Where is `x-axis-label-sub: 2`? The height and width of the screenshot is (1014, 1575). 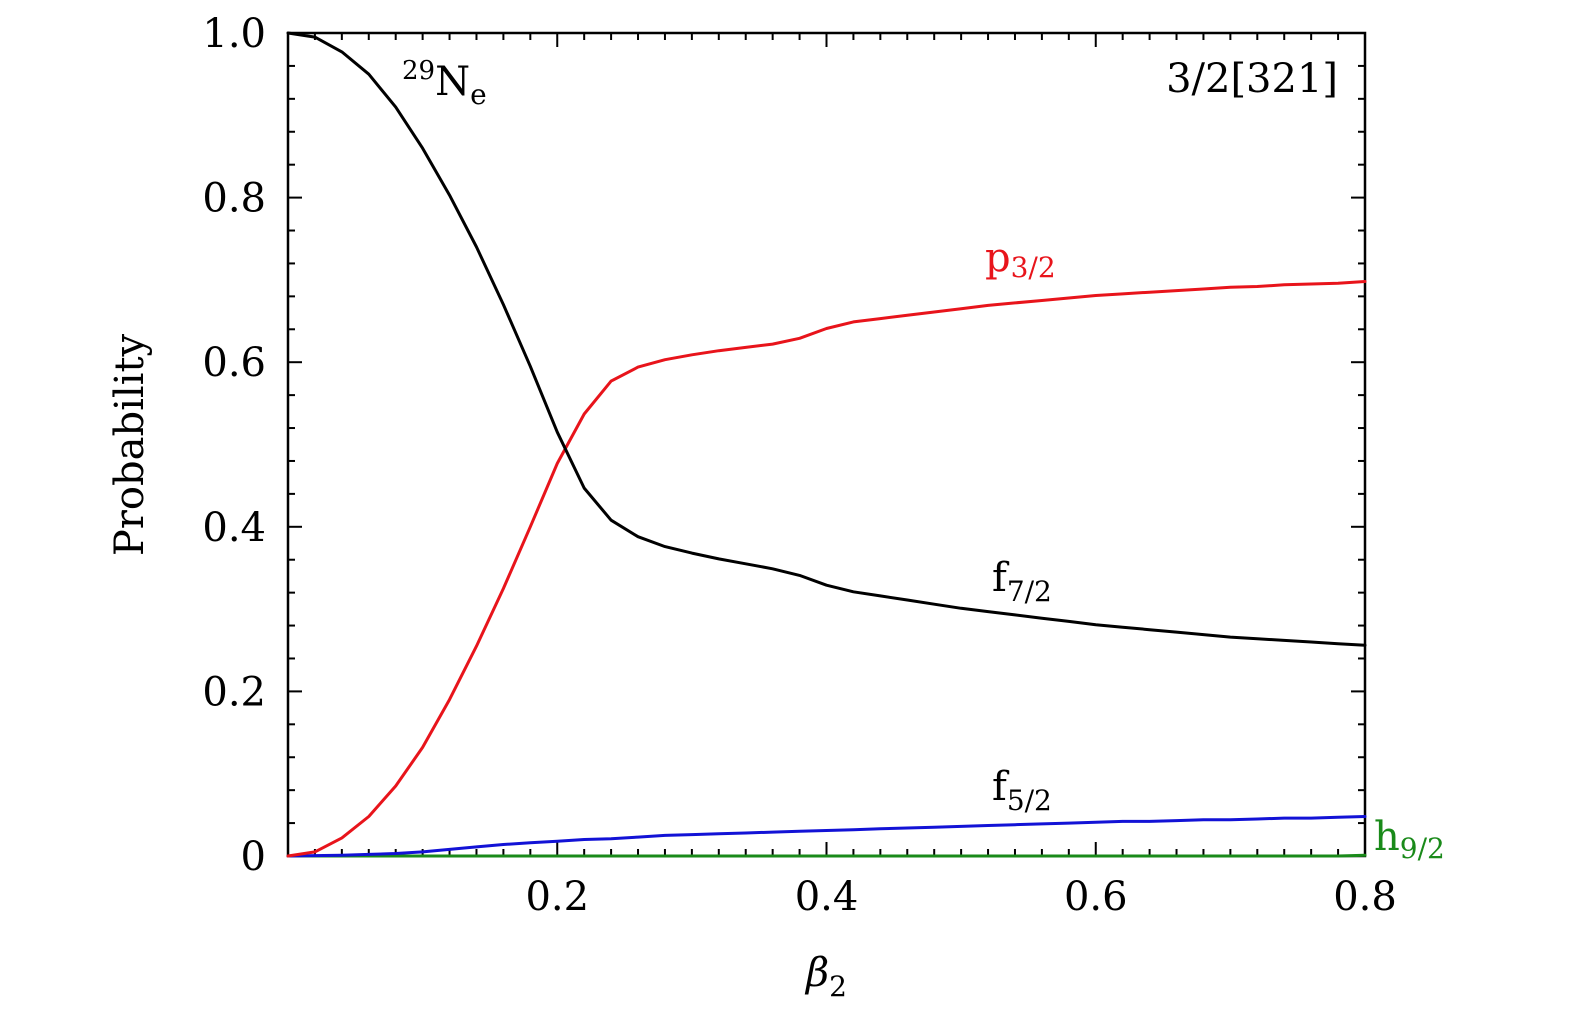
x-axis-label-sub: 2 is located at coordinates (838, 986).